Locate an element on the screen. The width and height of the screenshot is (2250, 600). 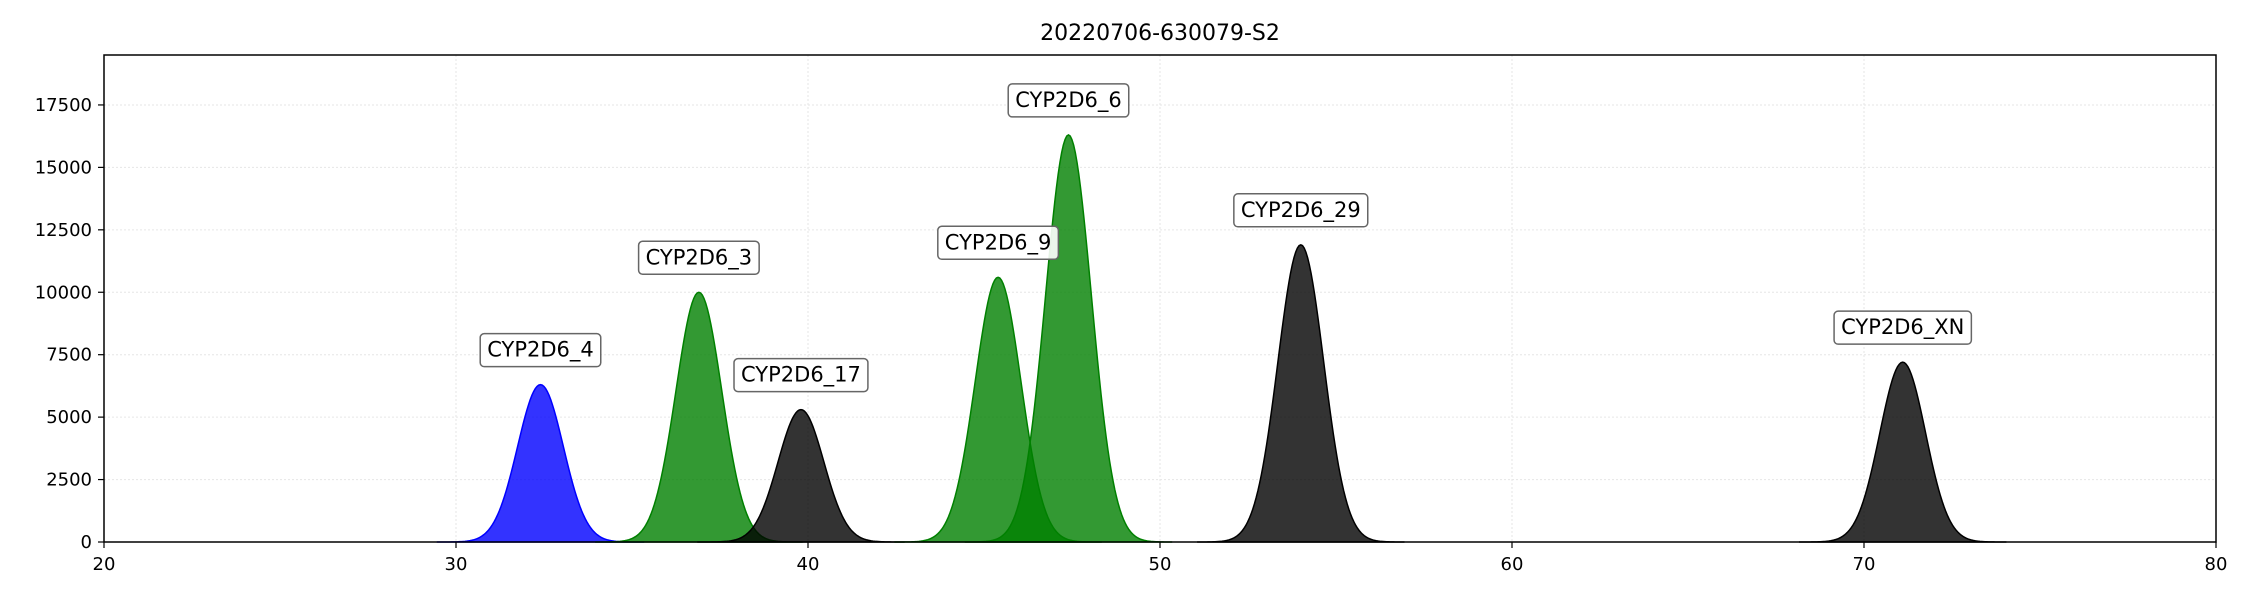
x-tick-label: 30 is located at coordinates (456, 564).